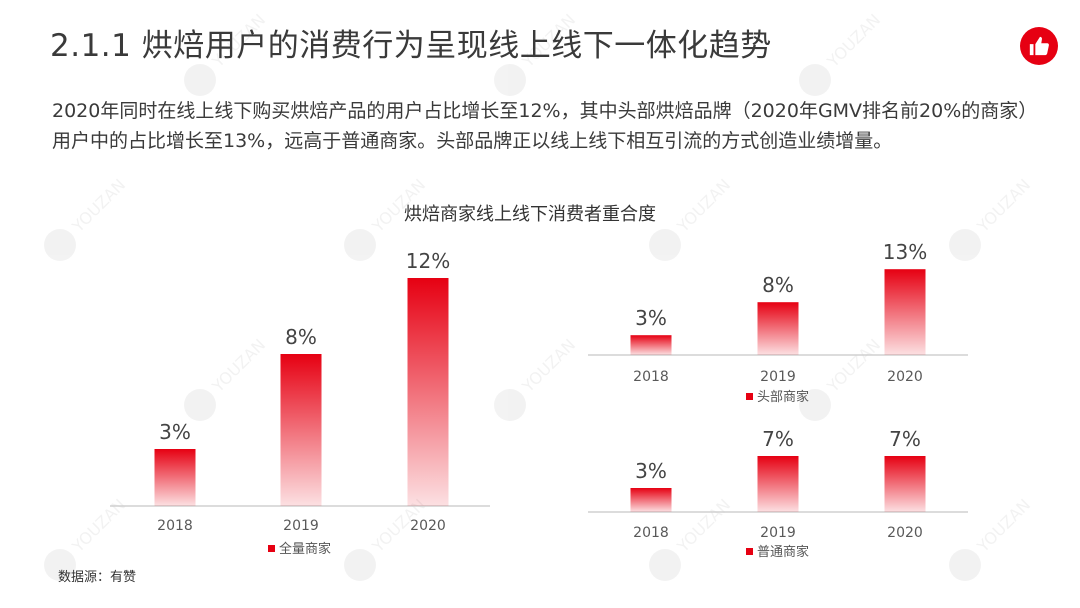  What do you see at coordinates (783, 552) in the screenshot?
I see `legend-label: 普通商家` at bounding box center [783, 552].